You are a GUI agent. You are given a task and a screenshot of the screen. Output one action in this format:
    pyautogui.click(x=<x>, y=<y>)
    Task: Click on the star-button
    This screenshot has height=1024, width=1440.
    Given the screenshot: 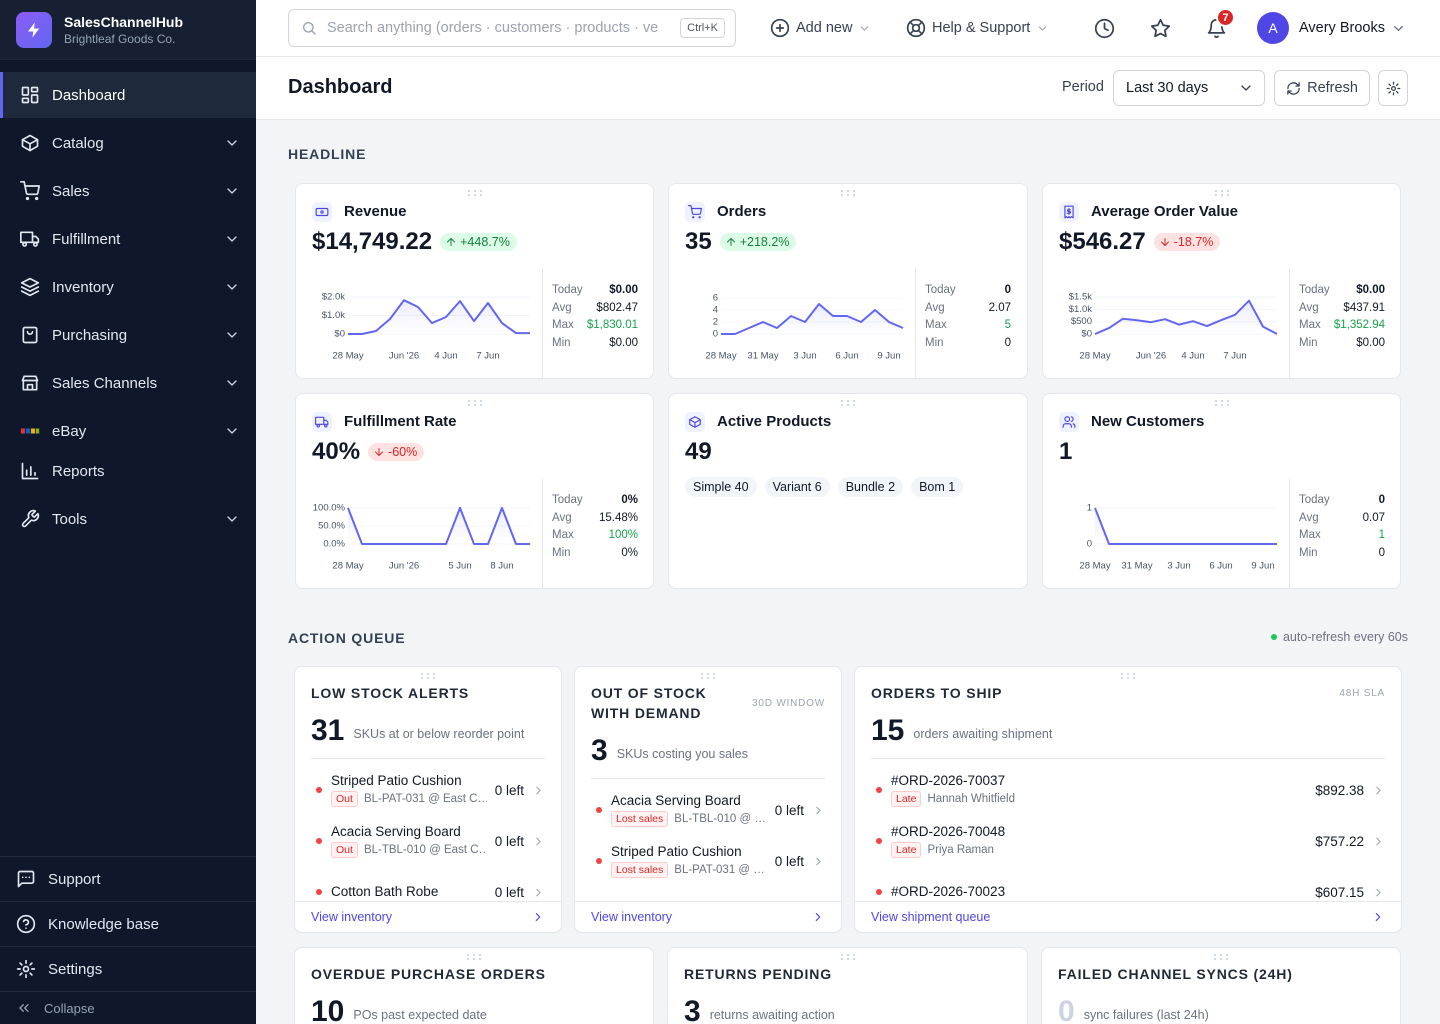 What is the action you would take?
    pyautogui.click(x=1160, y=28)
    